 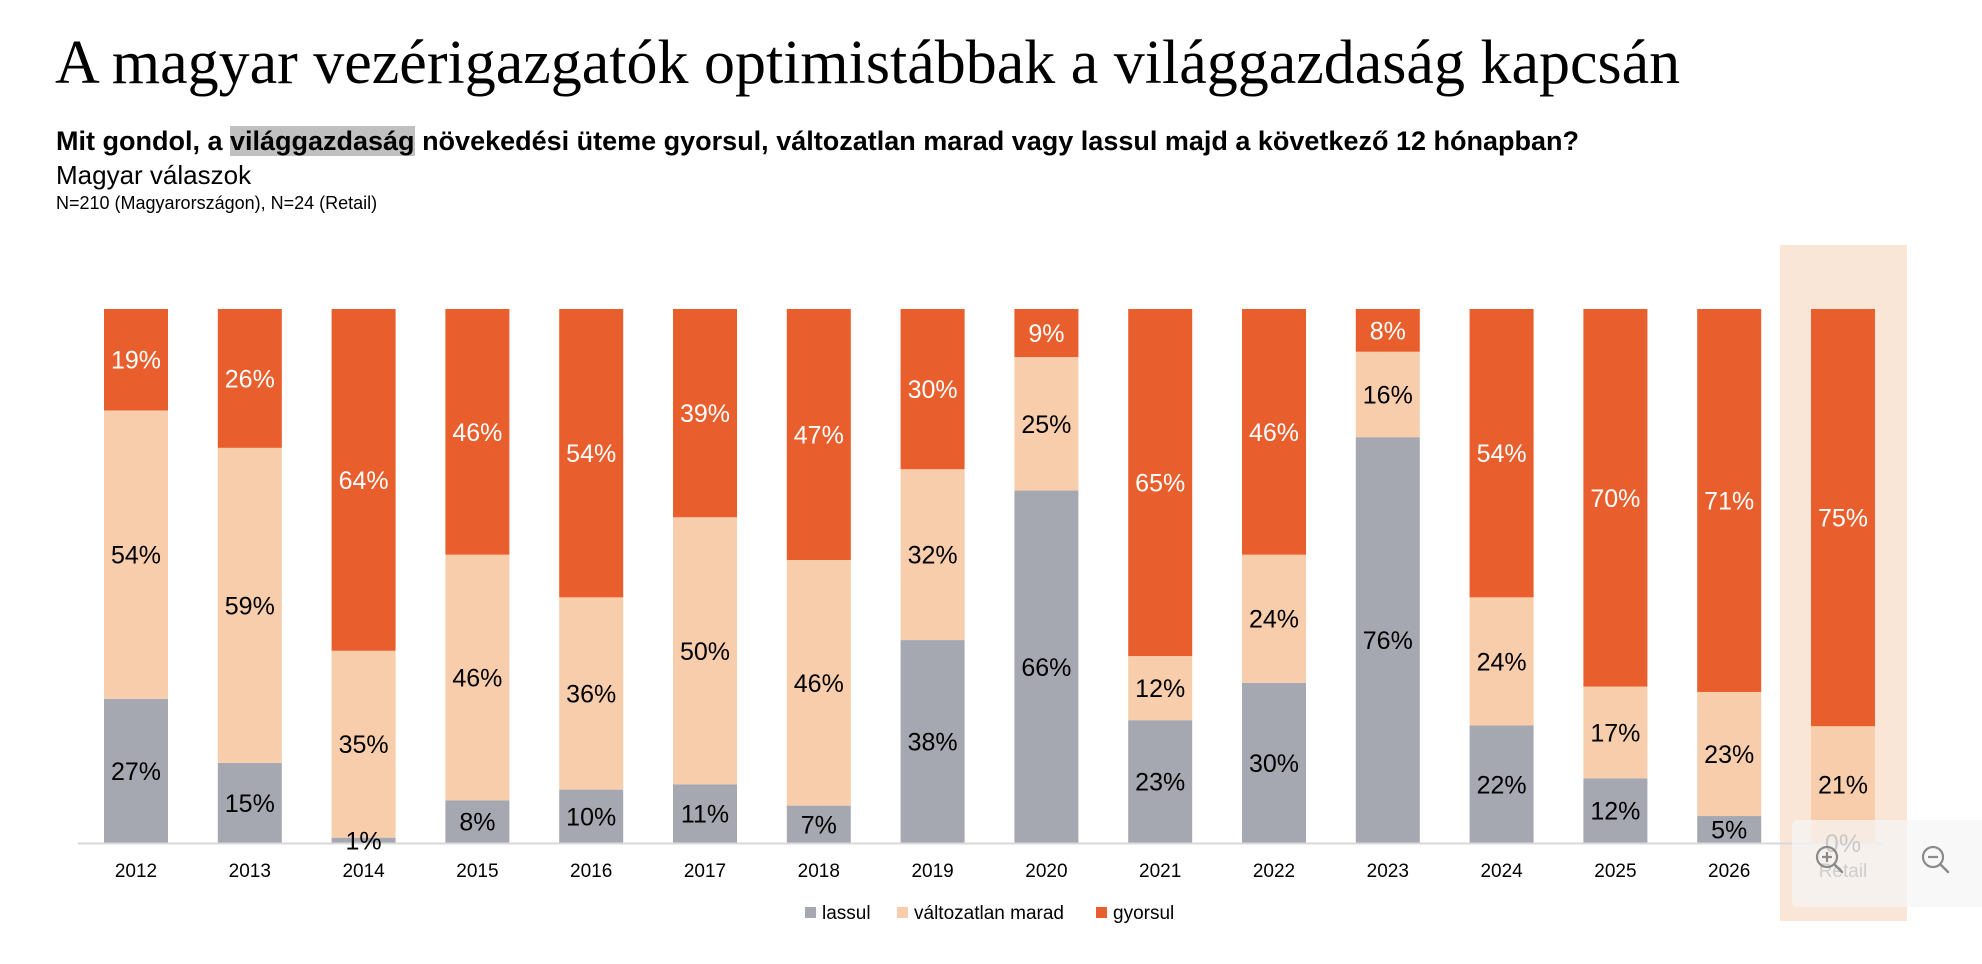 I want to click on bar-segment-gyorsul-2014, so click(x=363, y=480).